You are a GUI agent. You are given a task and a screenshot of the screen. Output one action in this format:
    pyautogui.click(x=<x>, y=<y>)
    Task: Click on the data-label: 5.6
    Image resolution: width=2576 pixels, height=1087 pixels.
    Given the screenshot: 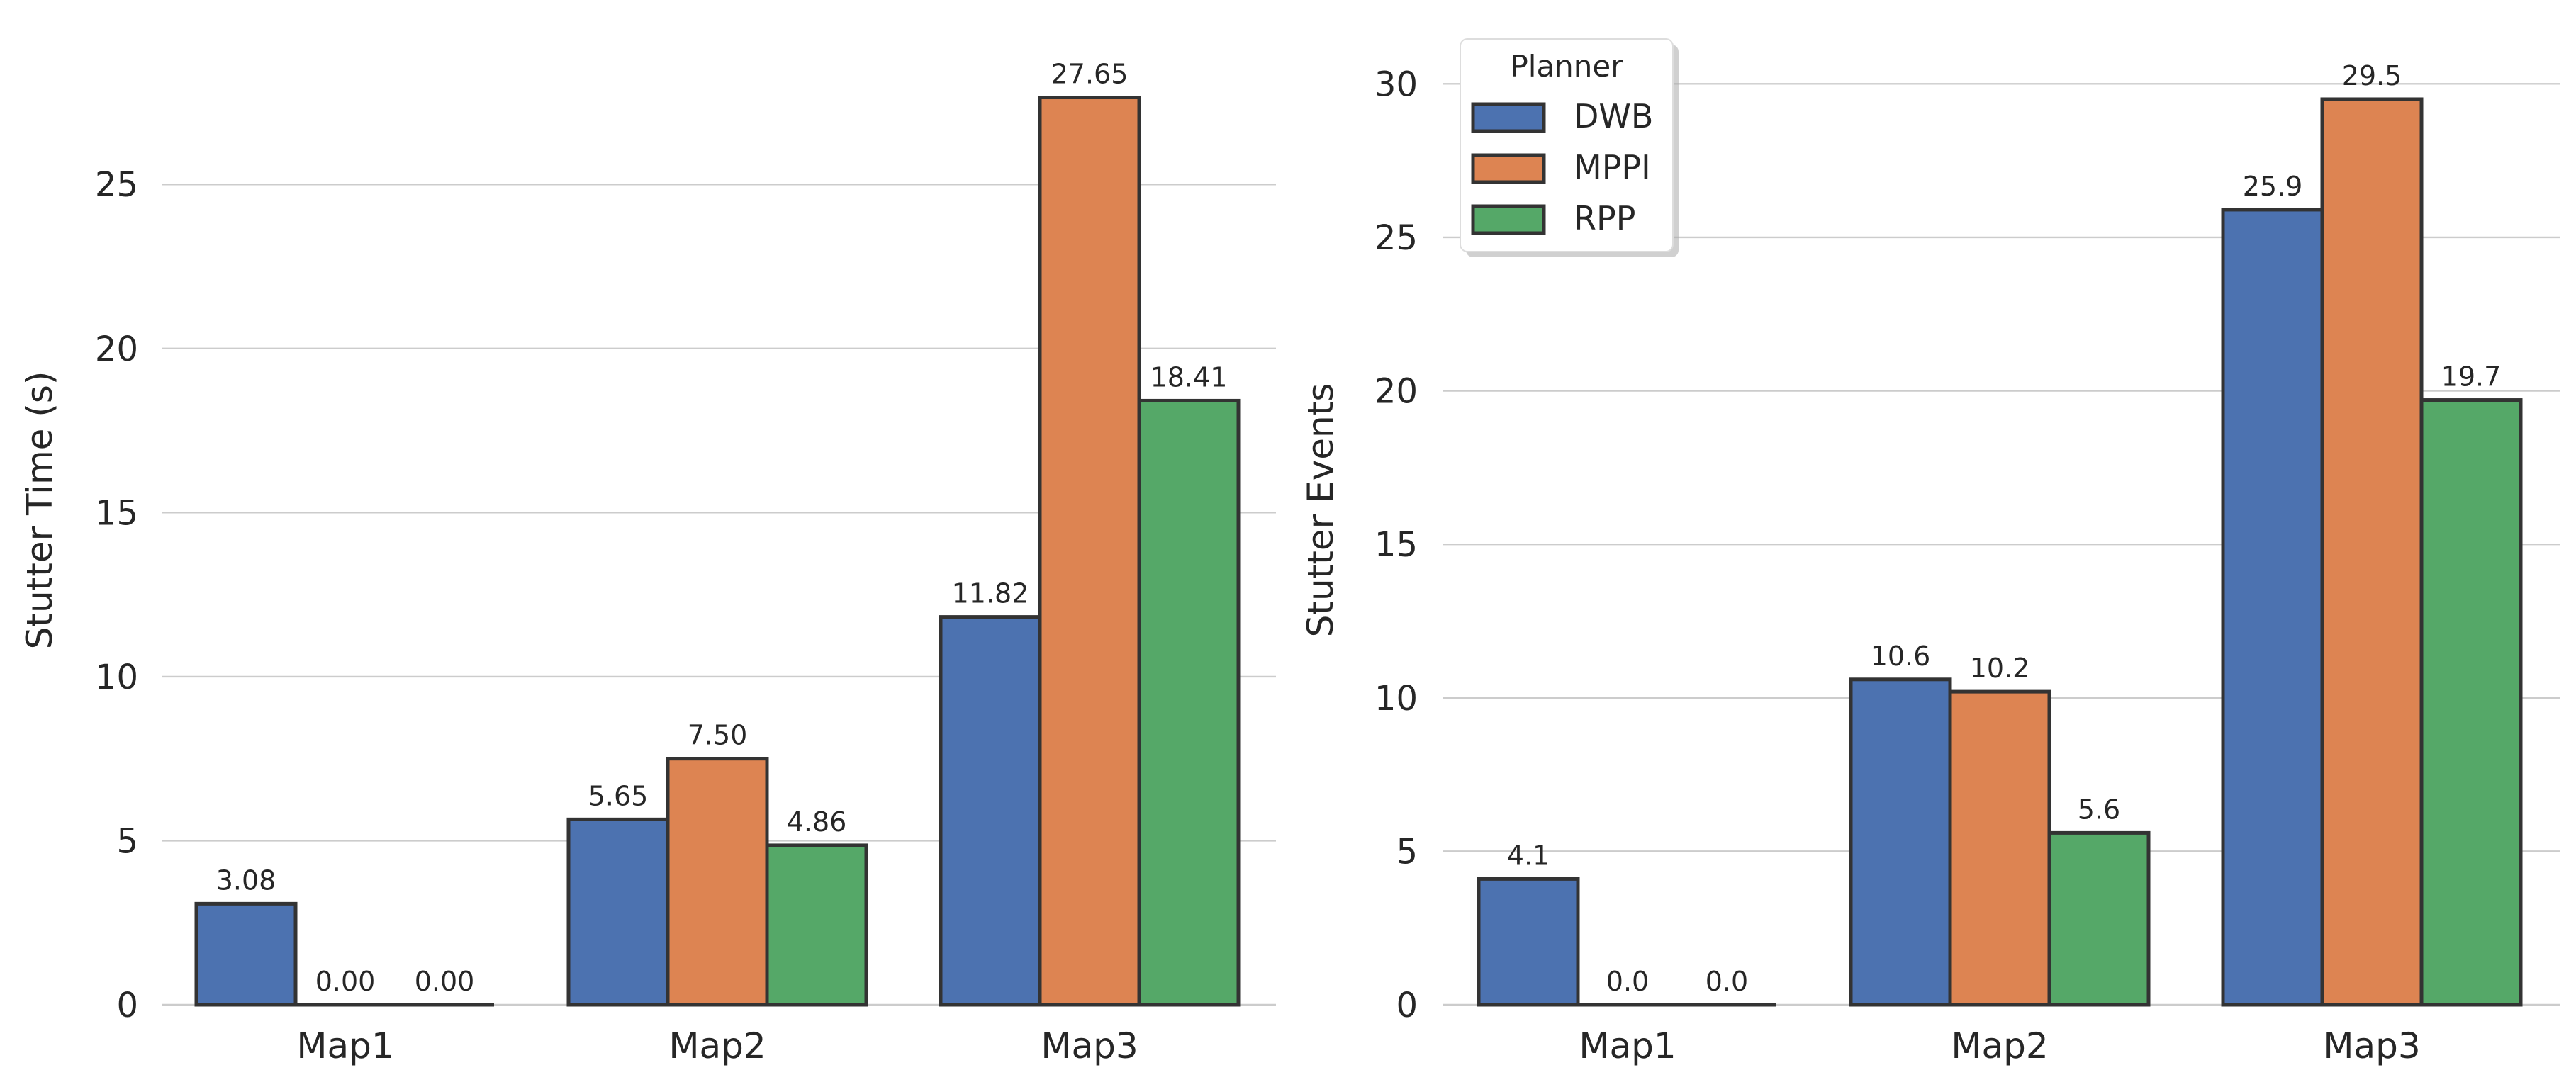 What is the action you would take?
    pyautogui.click(x=2099, y=809)
    